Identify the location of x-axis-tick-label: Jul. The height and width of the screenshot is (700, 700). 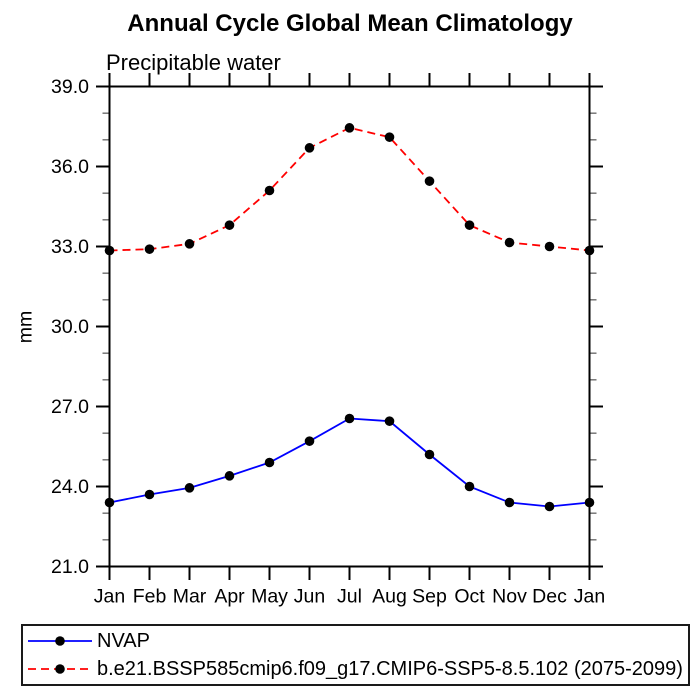
(349, 597).